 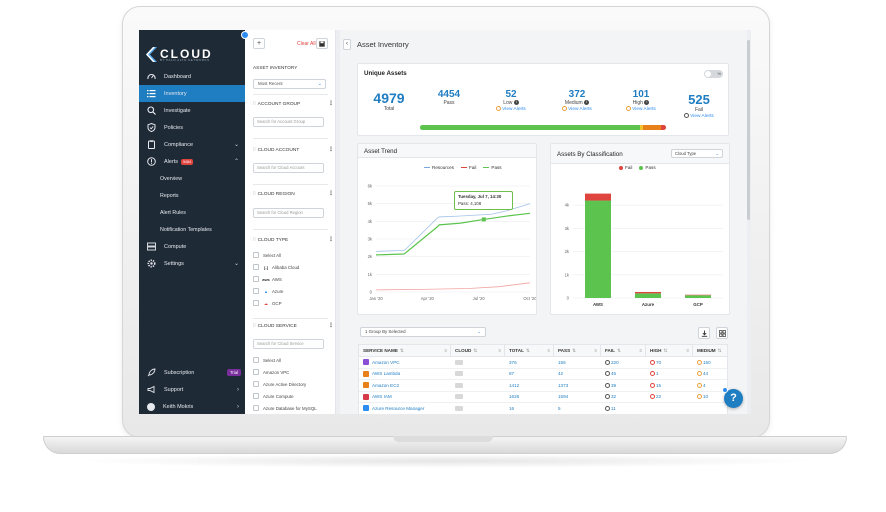 I want to click on cloud-region-search: Search for Cloud Region, so click(x=288, y=213).